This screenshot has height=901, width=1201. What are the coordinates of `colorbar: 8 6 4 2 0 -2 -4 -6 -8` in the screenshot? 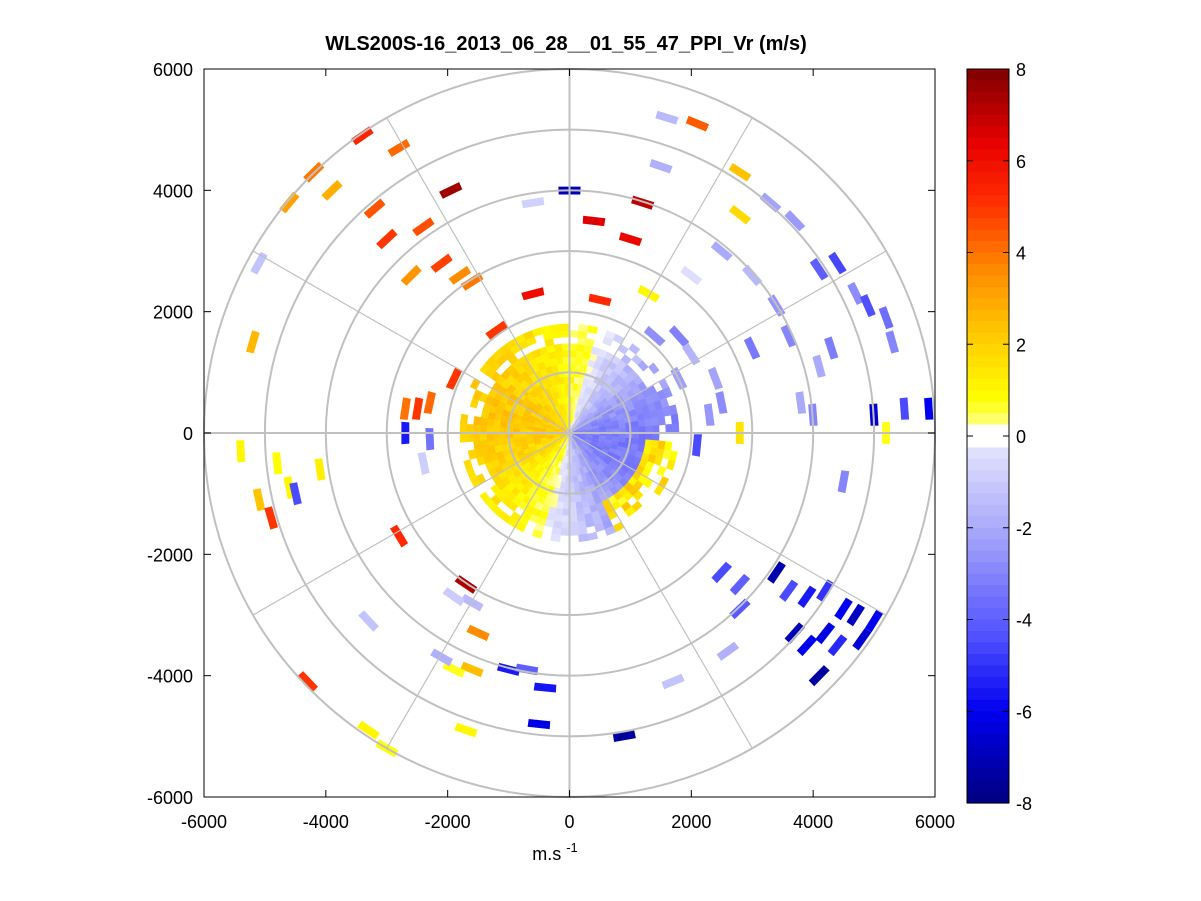 It's located at (999, 437).